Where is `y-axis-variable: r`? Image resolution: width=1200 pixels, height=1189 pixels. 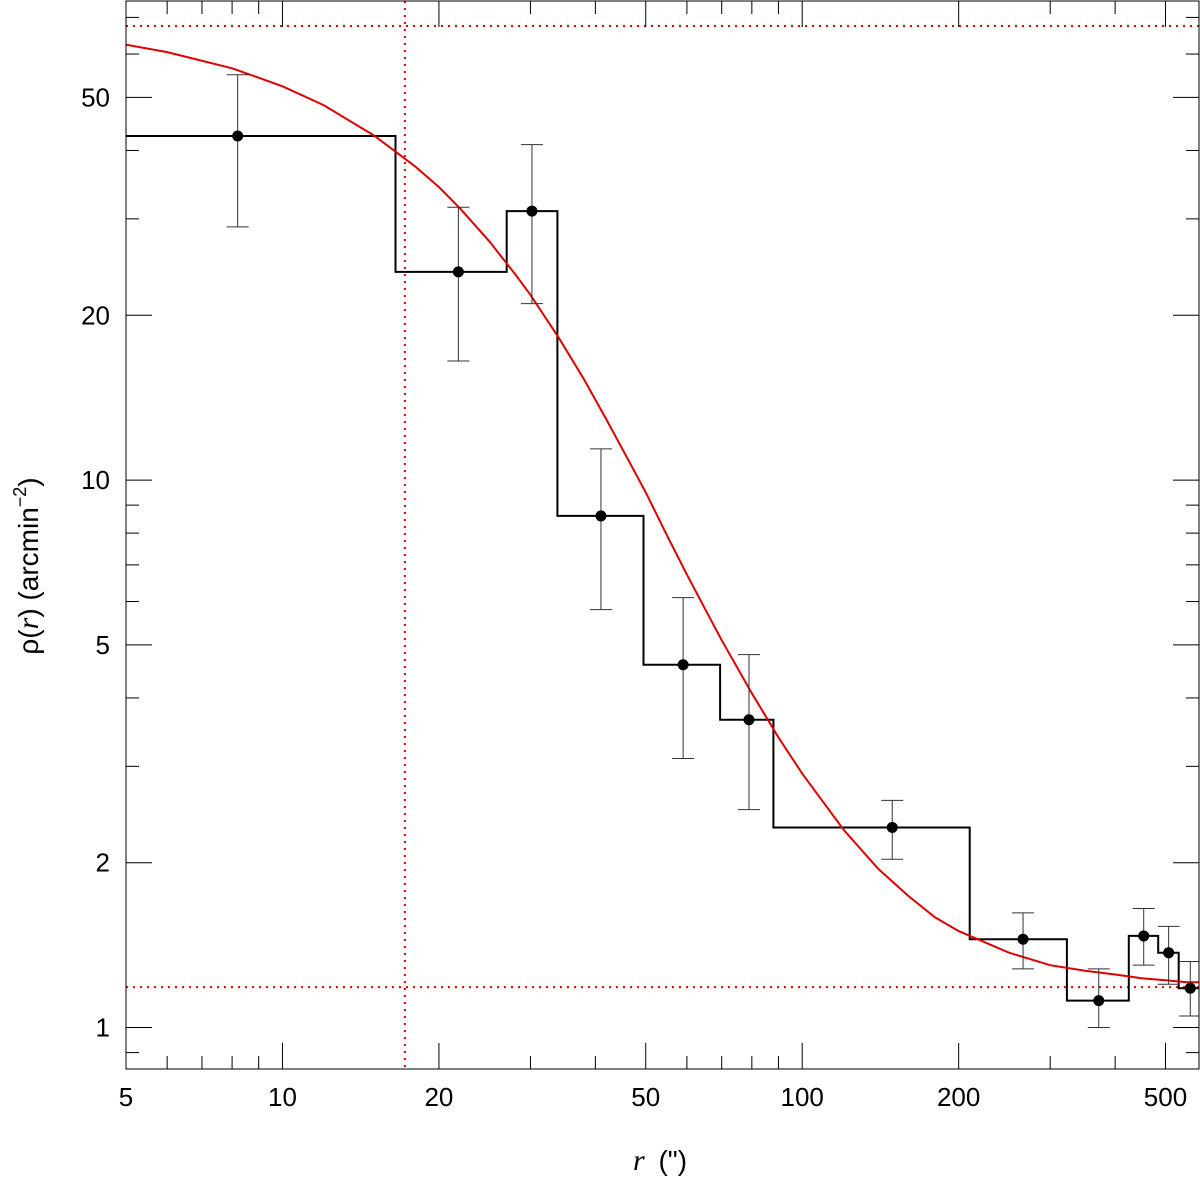
y-axis-variable: r is located at coordinates (28, 623).